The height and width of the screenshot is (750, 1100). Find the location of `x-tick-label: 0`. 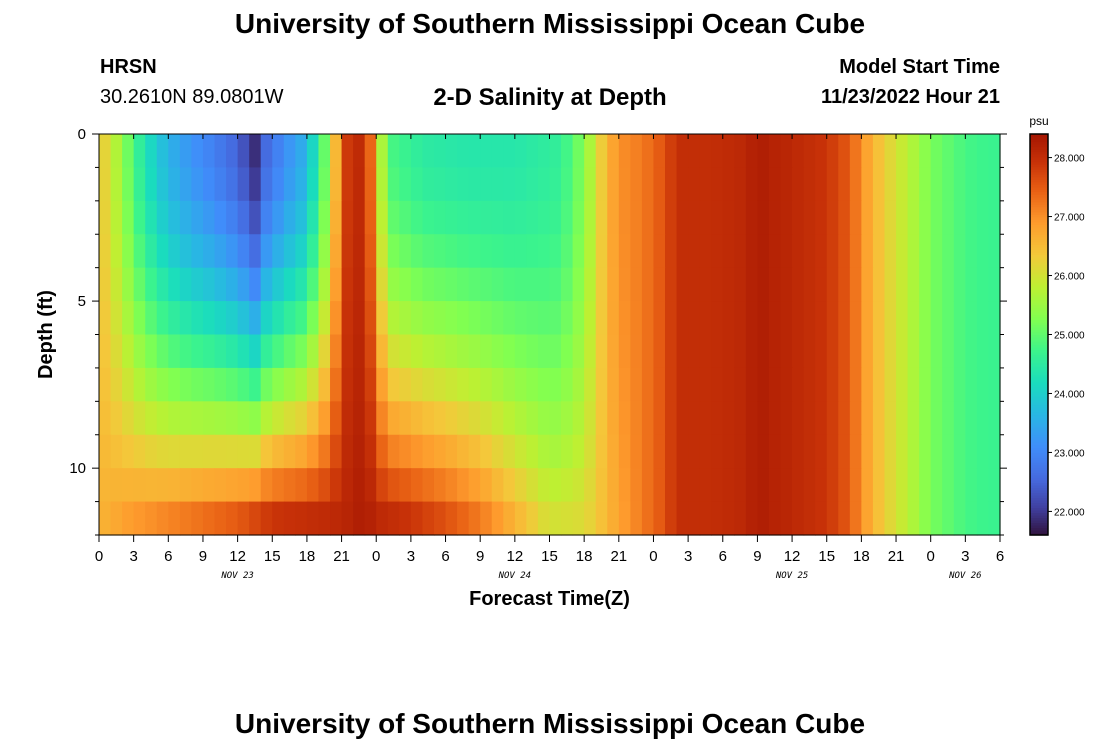

x-tick-label: 0 is located at coordinates (653, 556).